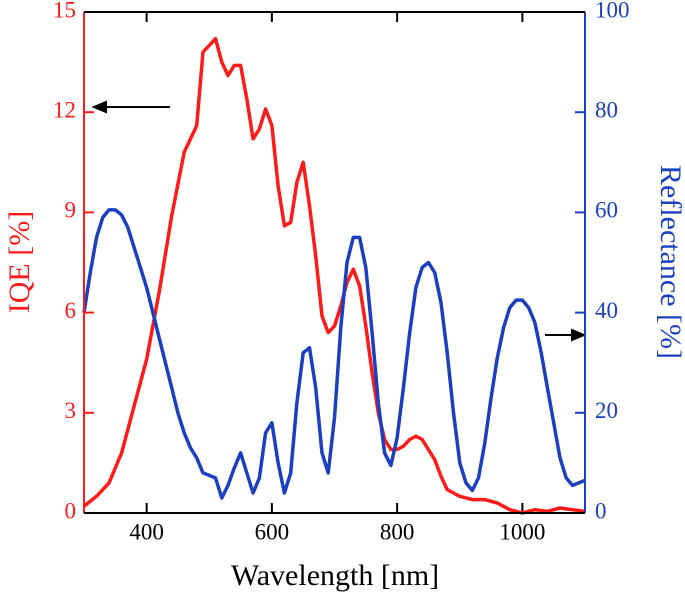  Describe the element at coordinates (606, 109) in the screenshot. I see `y2-tick-label: 80` at that location.